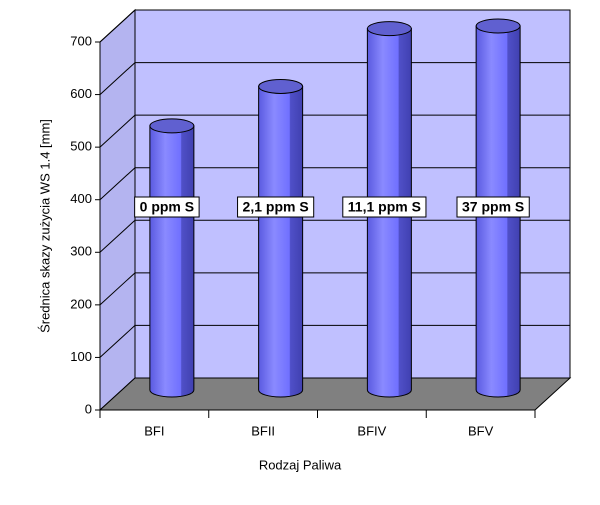 This screenshot has height=505, width=600. I want to click on annotation: 11,1 ppm S, so click(384, 207).